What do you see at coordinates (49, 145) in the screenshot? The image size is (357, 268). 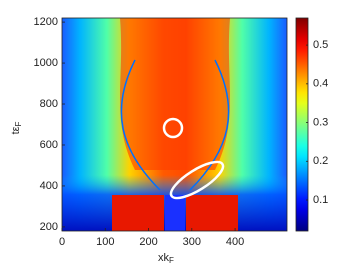 I see `y-tick-label: 600` at bounding box center [49, 145].